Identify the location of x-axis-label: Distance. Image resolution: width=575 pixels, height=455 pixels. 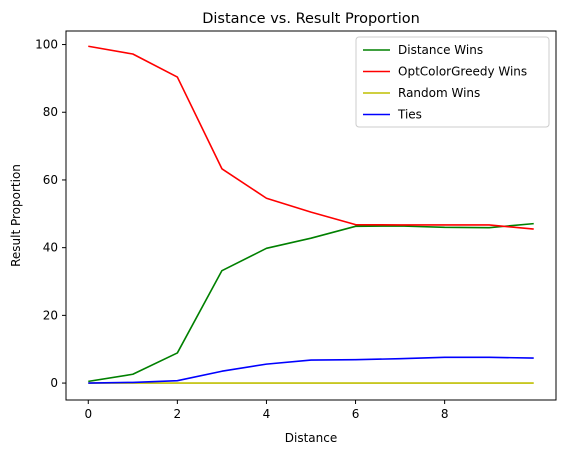
(311, 438).